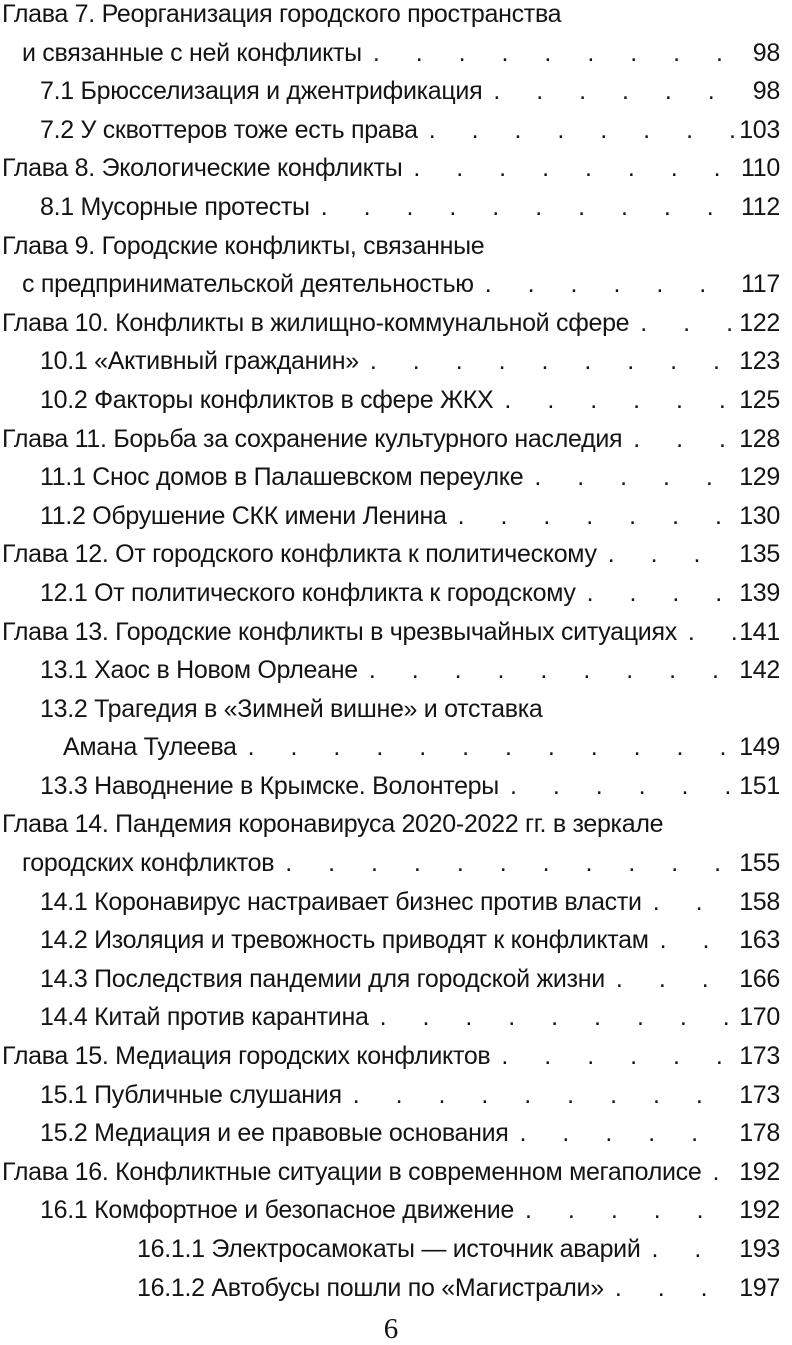 This screenshot has height=1345, width=792. I want to click on toc-line: 11.2 Обрушение СКК имени Ленина 130, so click(391, 516).